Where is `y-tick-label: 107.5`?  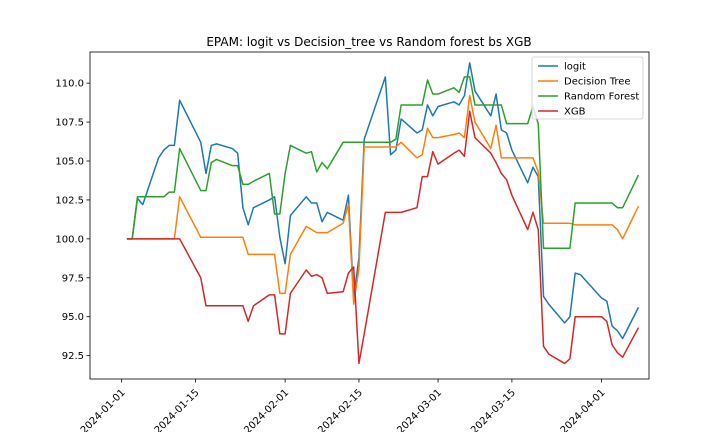 y-tick-label: 107.5 is located at coordinates (69, 123).